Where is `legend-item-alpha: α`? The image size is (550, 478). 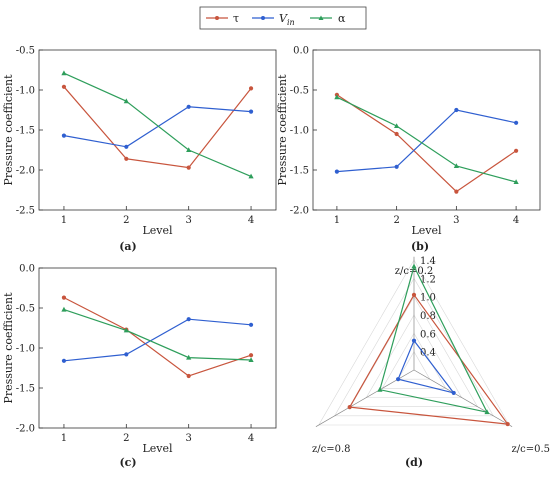 legend-item-alpha: α is located at coordinates (328, 18).